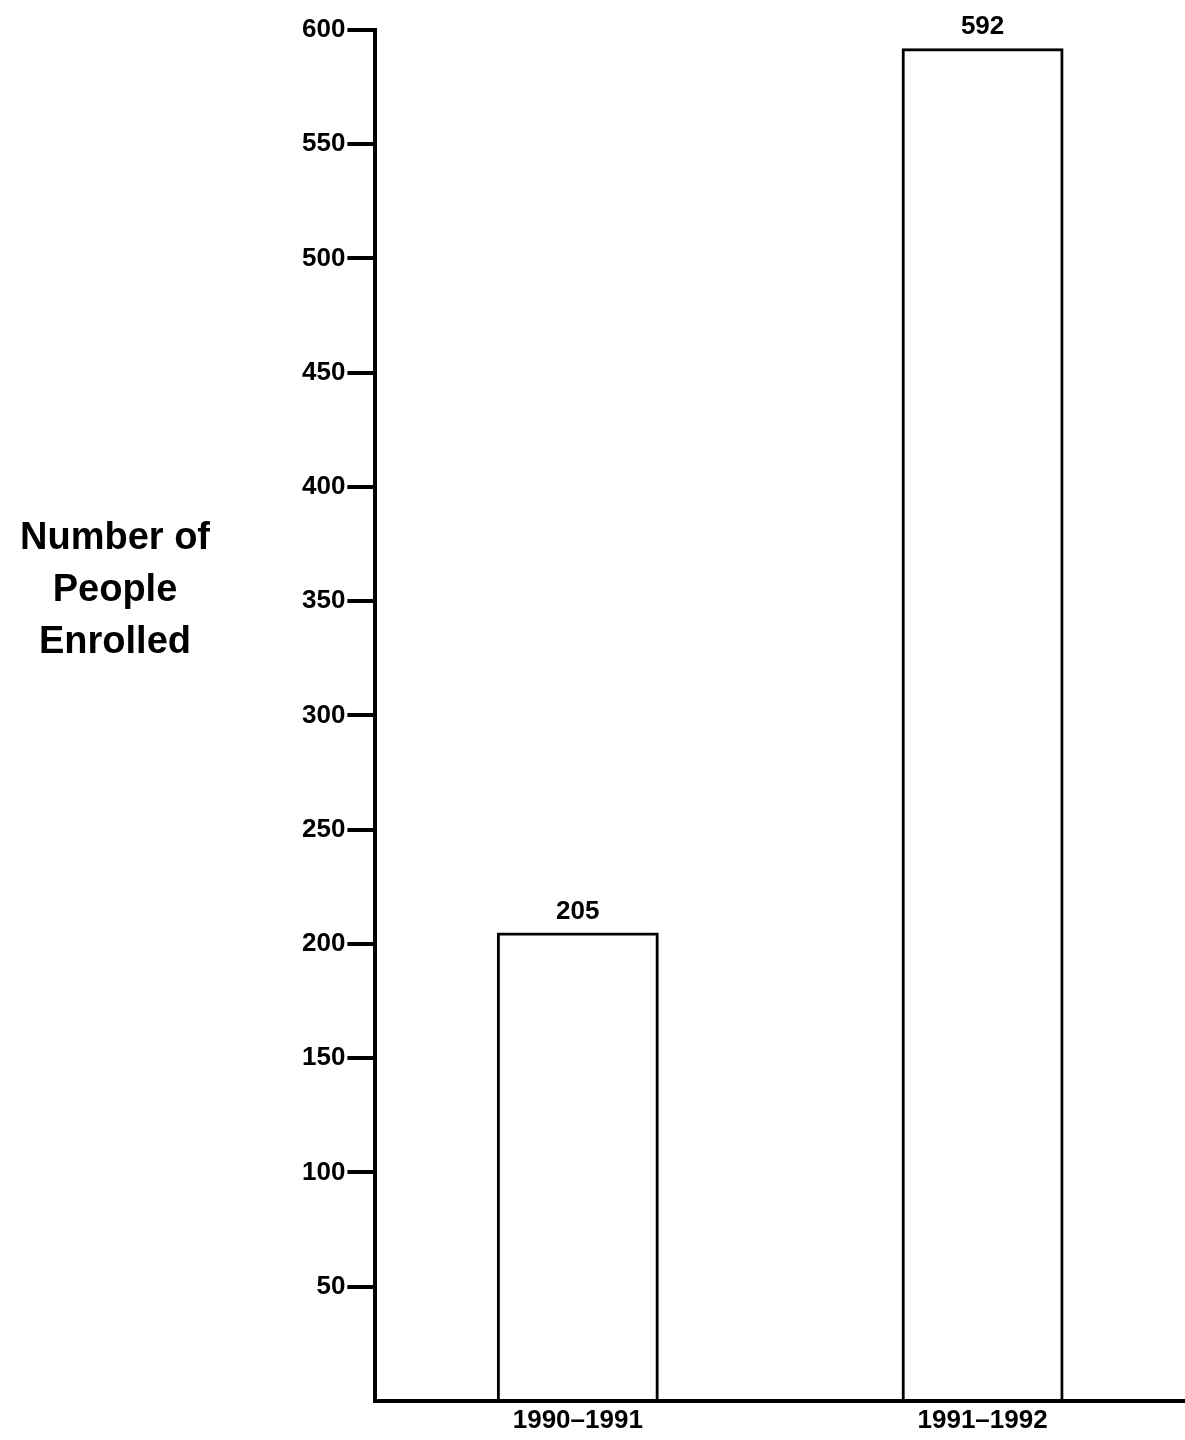  I want to click on y-tick-label: 600, so click(323, 28).